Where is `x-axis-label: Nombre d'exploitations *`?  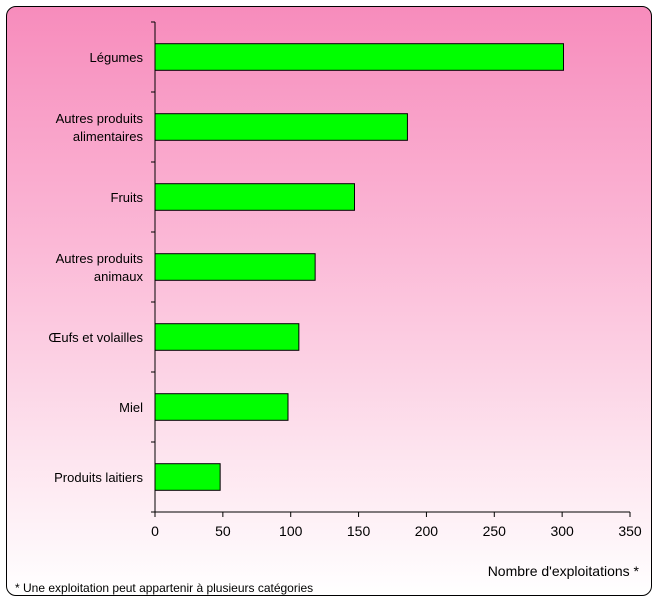
x-axis-label: Nombre d'exploitations * is located at coordinates (563, 571).